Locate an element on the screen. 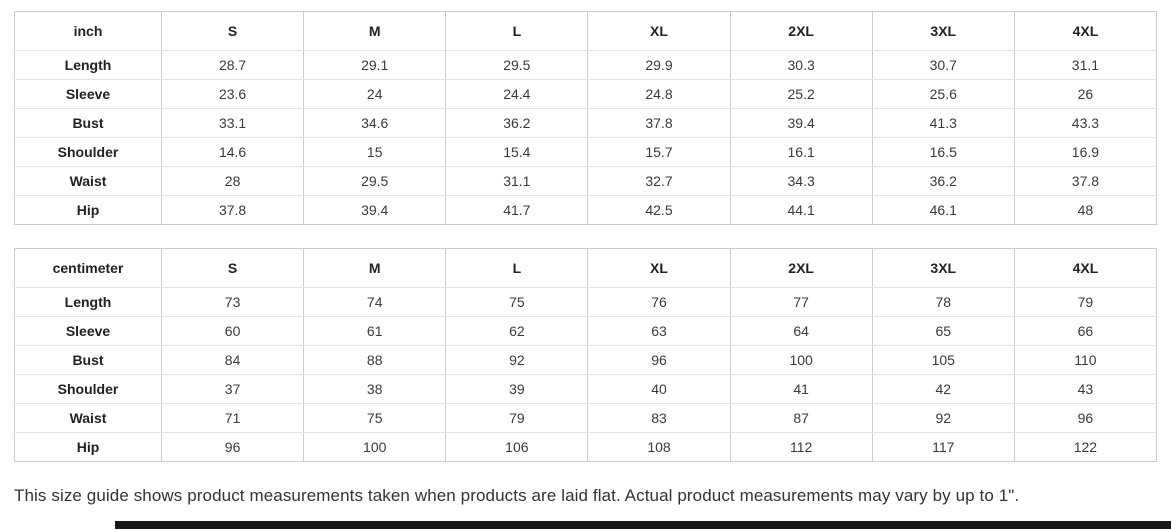 The width and height of the screenshot is (1171, 530). measurement-value-cell: 40 is located at coordinates (659, 389).